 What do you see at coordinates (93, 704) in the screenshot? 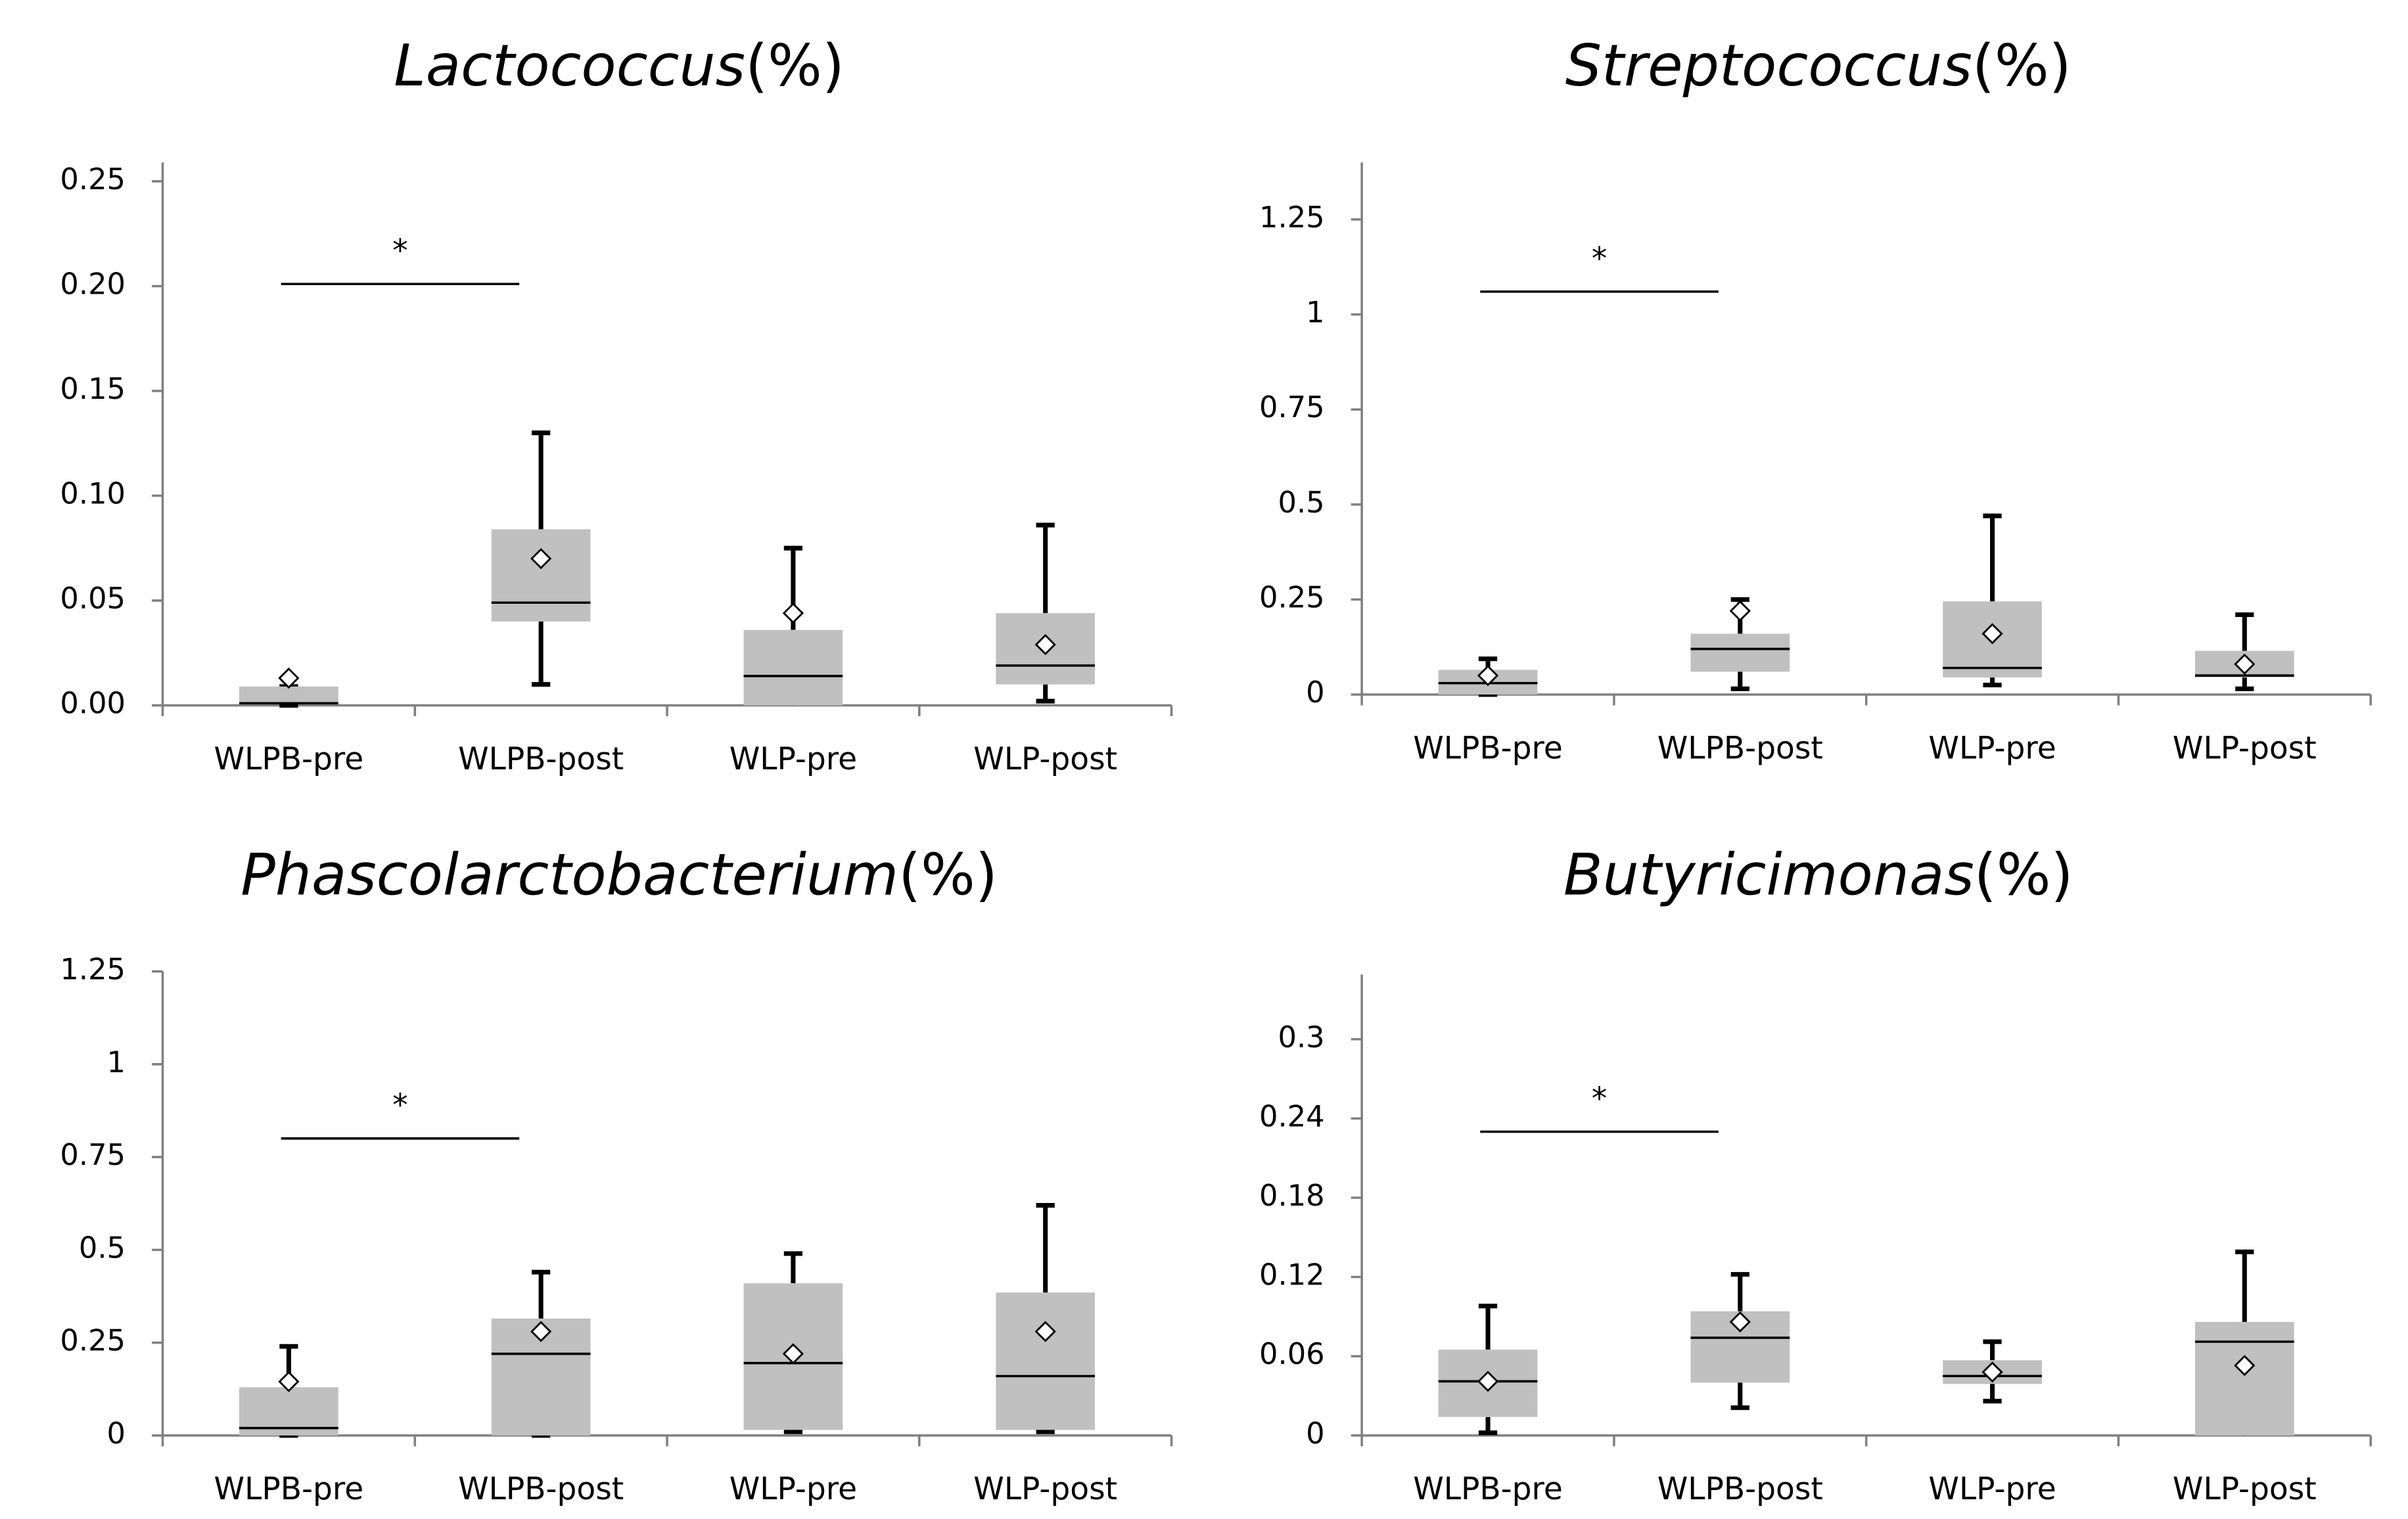
I see `y-tick-label: 0.00` at bounding box center [93, 704].